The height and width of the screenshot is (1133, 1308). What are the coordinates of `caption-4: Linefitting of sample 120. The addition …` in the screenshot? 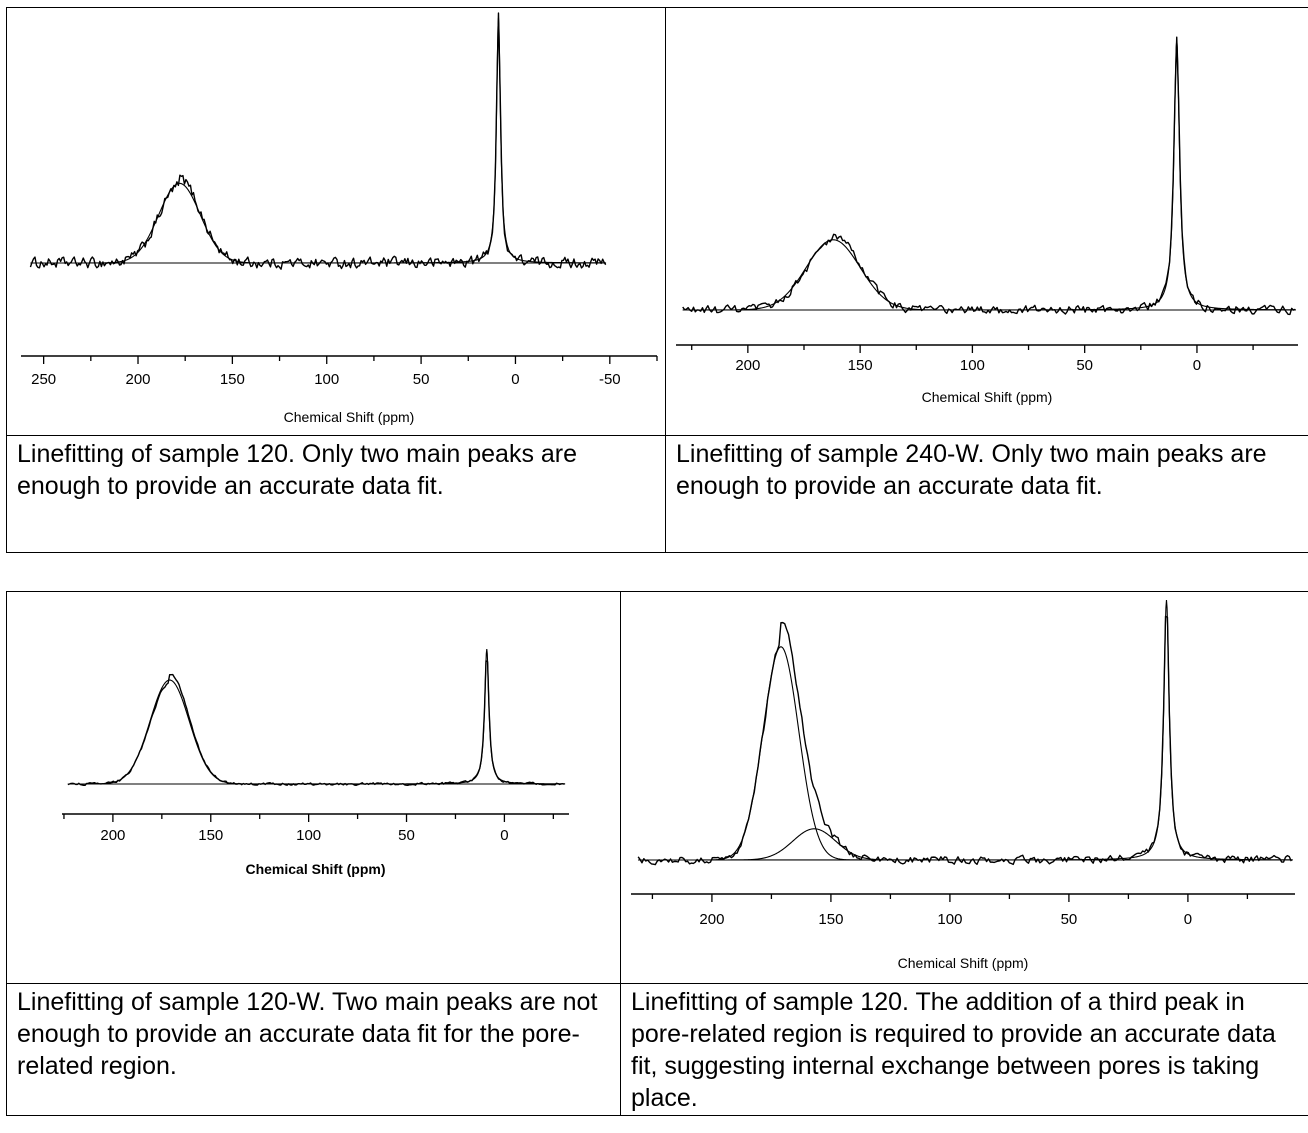 It's located at (964, 1049).